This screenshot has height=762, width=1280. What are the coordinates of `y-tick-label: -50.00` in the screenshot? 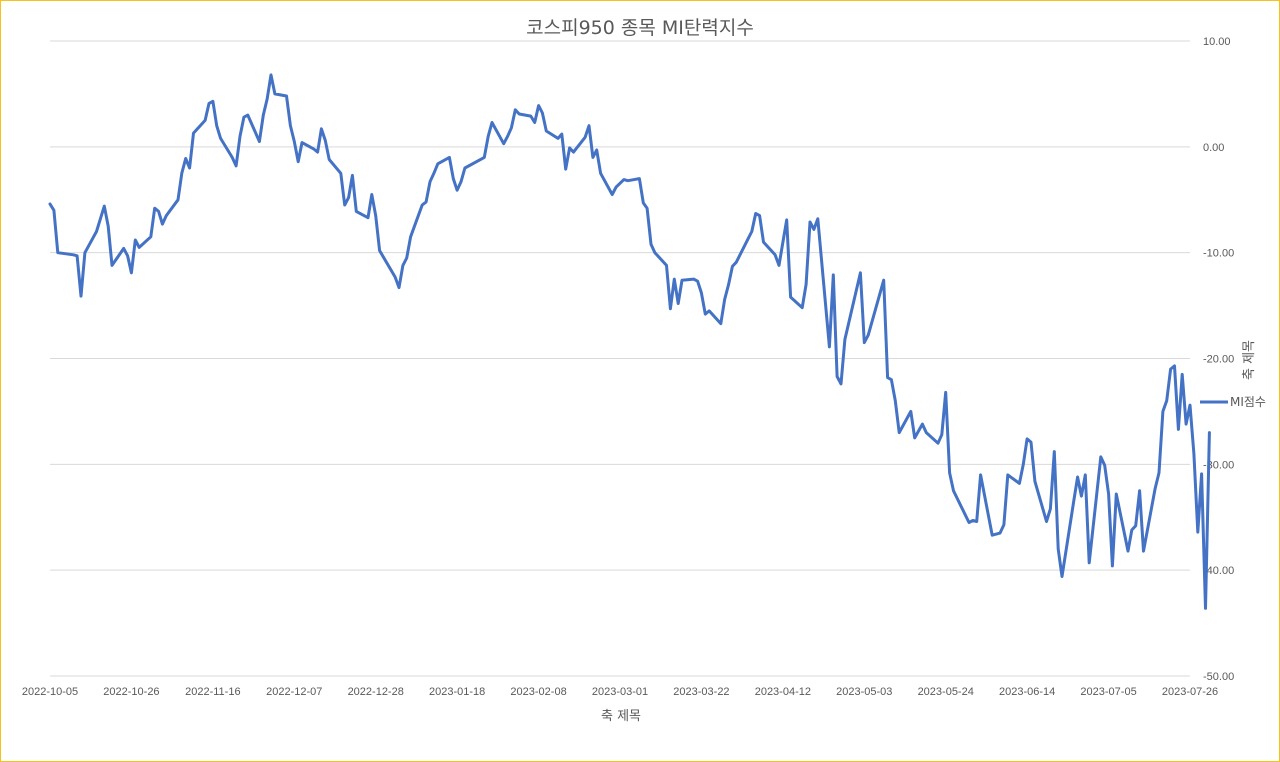 It's located at (1218, 677).